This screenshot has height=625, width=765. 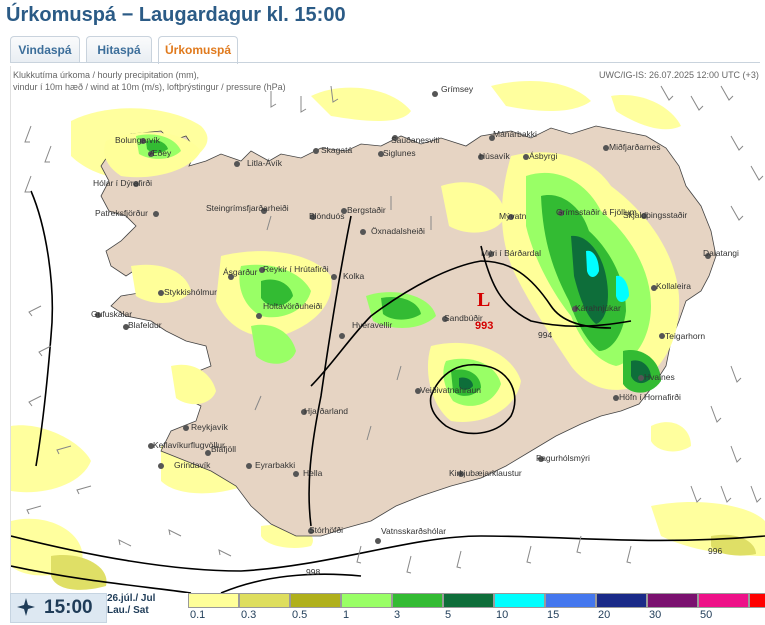 What do you see at coordinates (198, 50) in the screenshot?
I see `tab-urkomuspa: Úrkomuspá` at bounding box center [198, 50].